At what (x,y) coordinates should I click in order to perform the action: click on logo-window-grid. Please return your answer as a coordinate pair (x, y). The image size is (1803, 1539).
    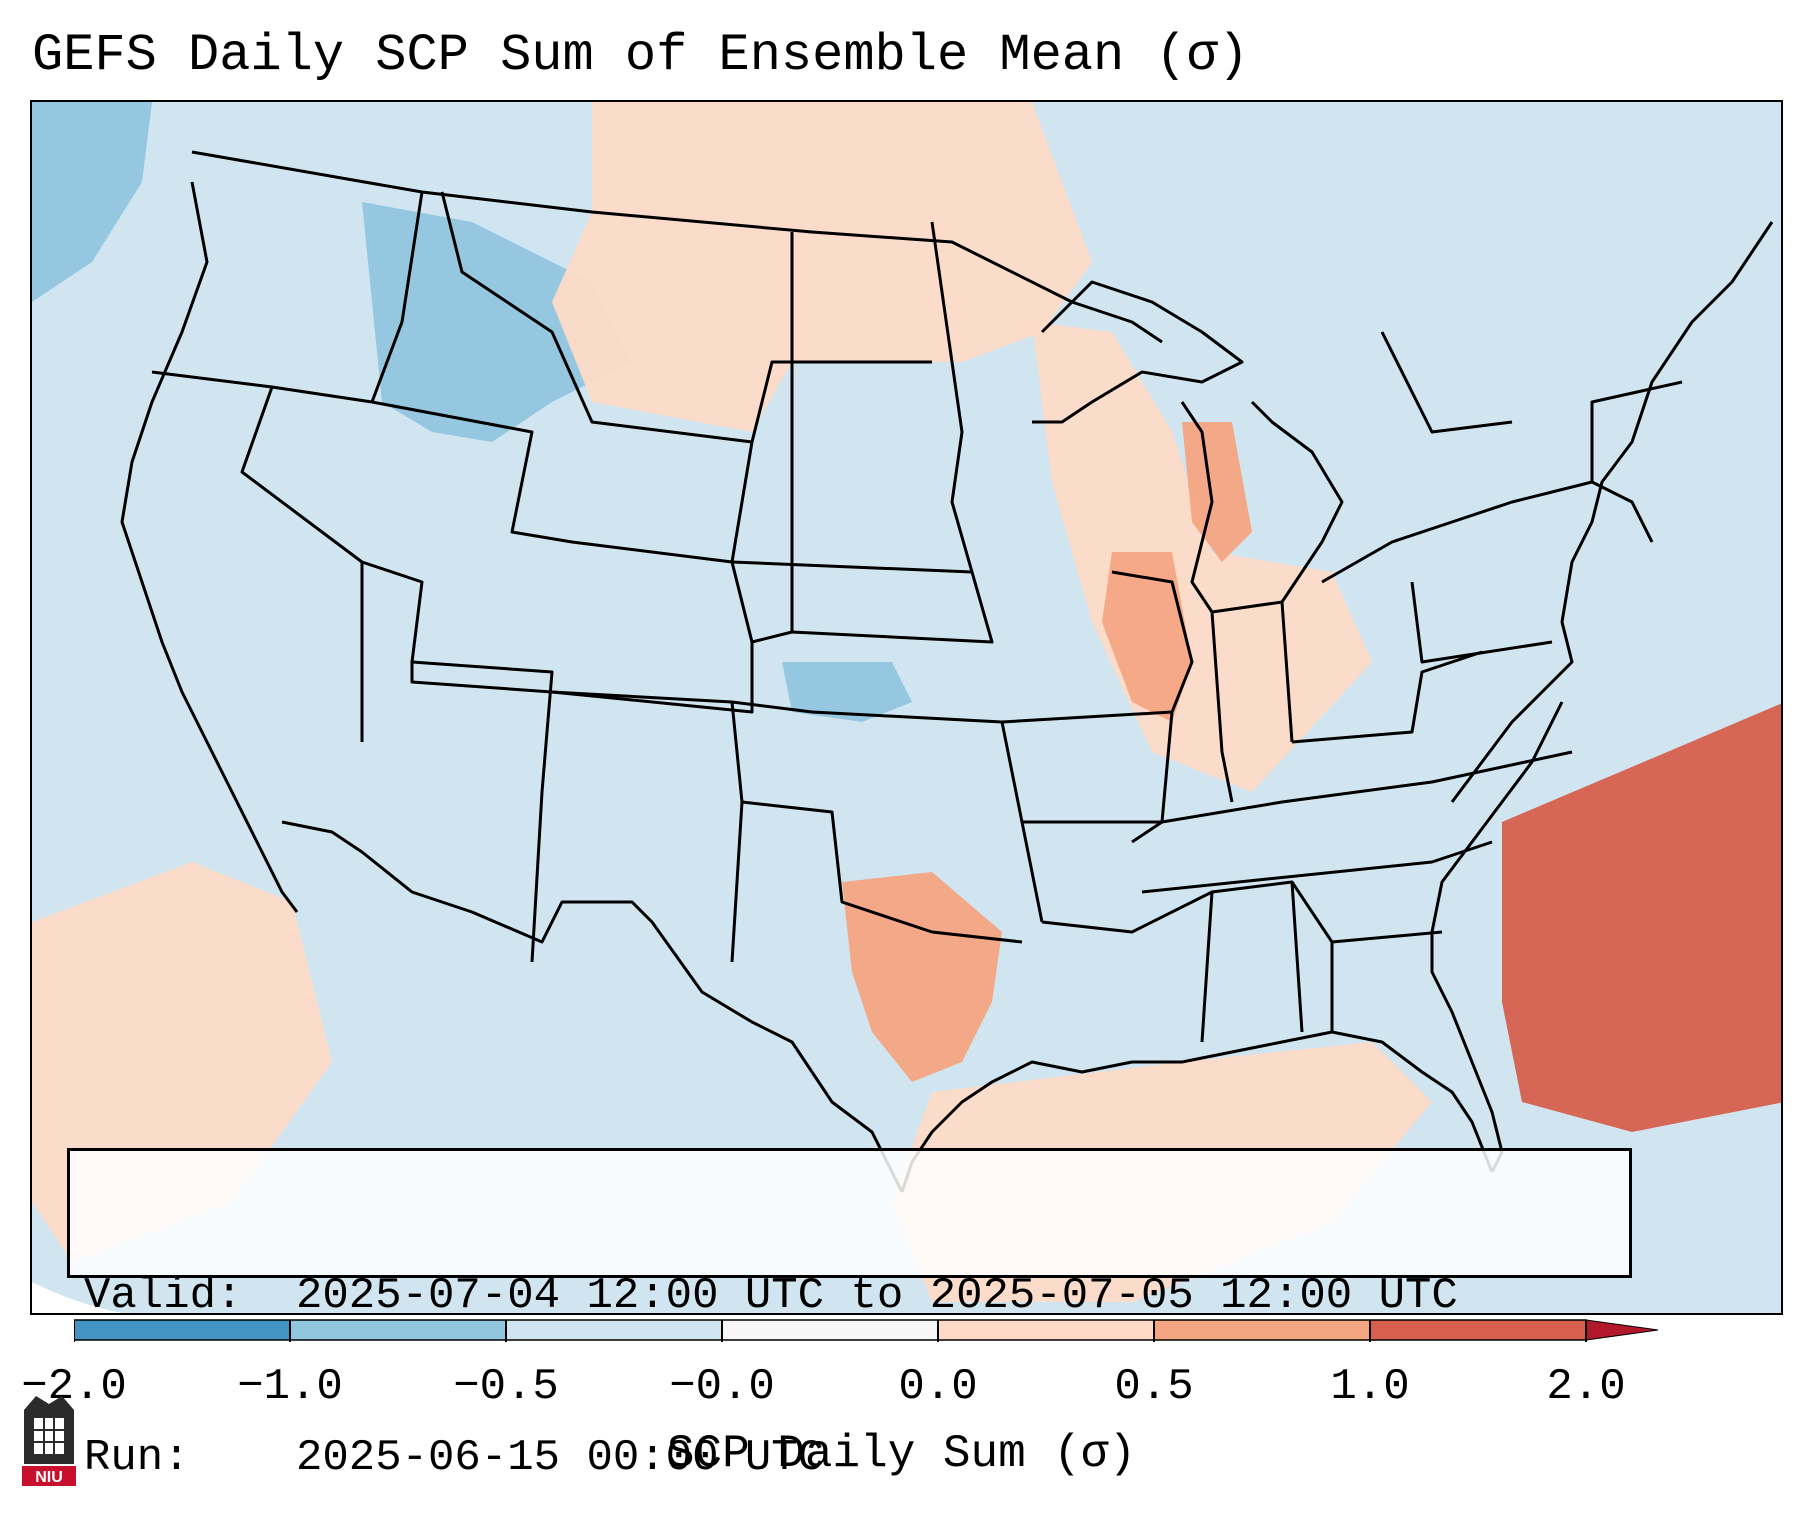
    Looking at the image, I should click on (49, 1436).